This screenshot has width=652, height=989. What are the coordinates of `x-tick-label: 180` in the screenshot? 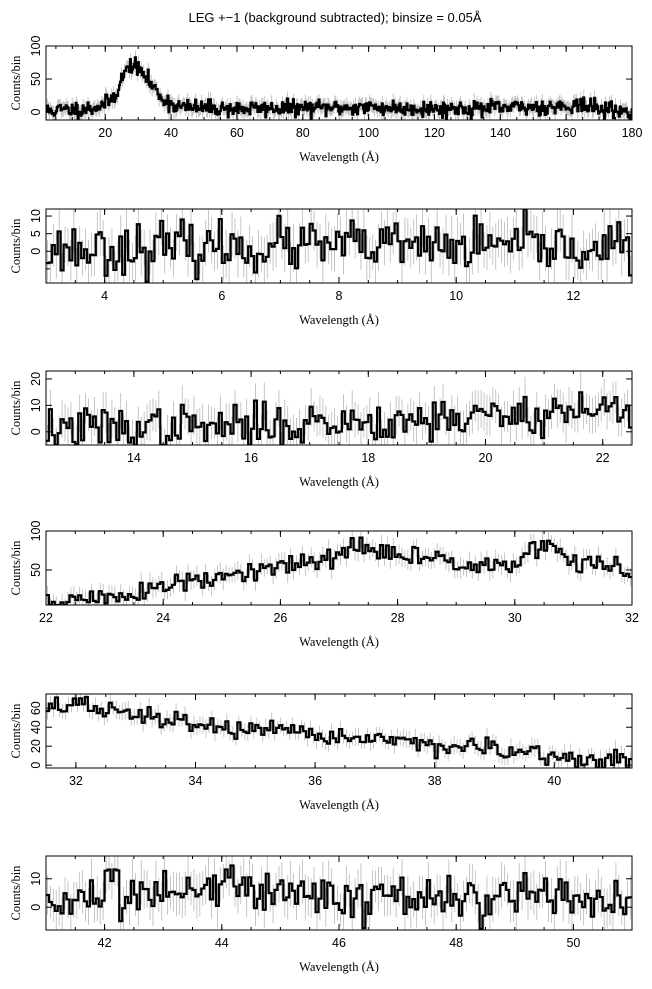 It's located at (632, 133).